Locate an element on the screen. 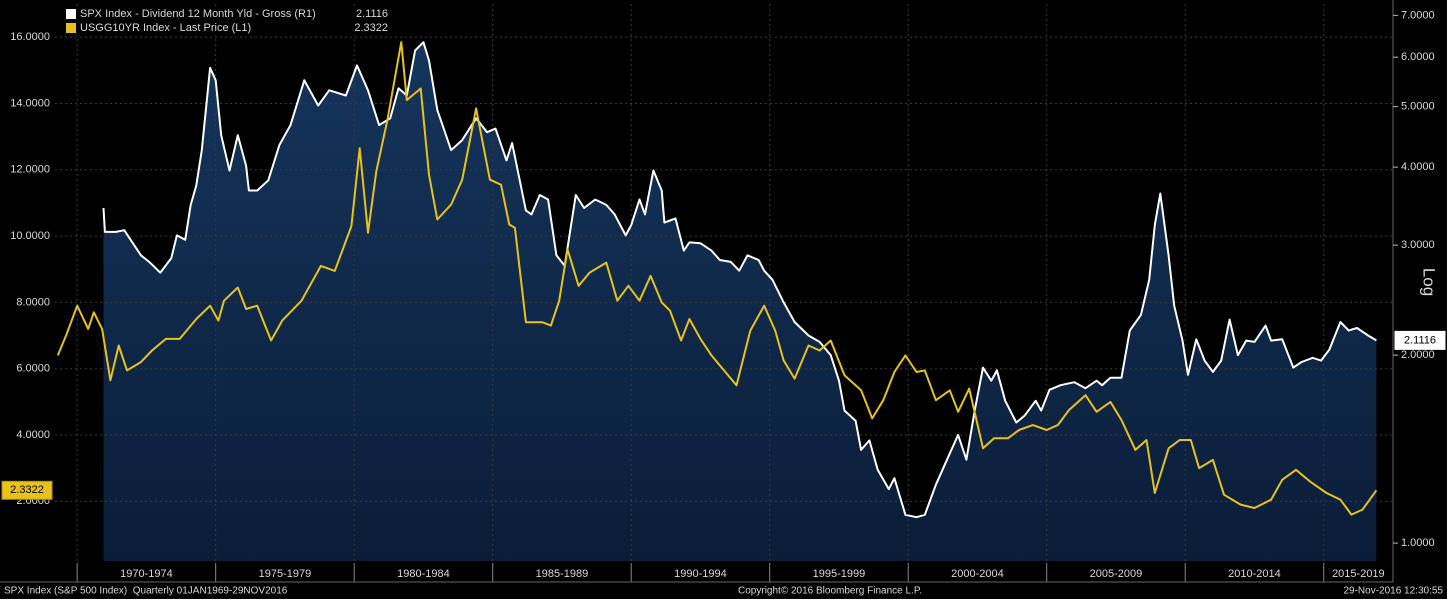 The height and width of the screenshot is (599, 1447). legend-value: 2.3322 is located at coordinates (371, 28).